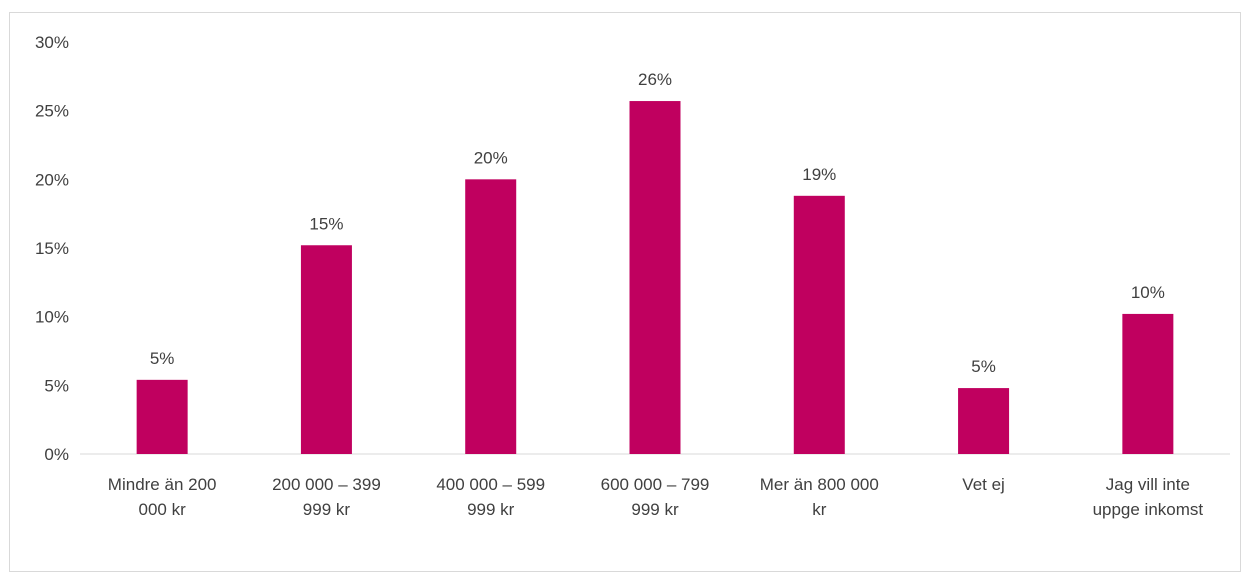  Describe the element at coordinates (655, 79) in the screenshot. I see `data-label: 26%` at that location.